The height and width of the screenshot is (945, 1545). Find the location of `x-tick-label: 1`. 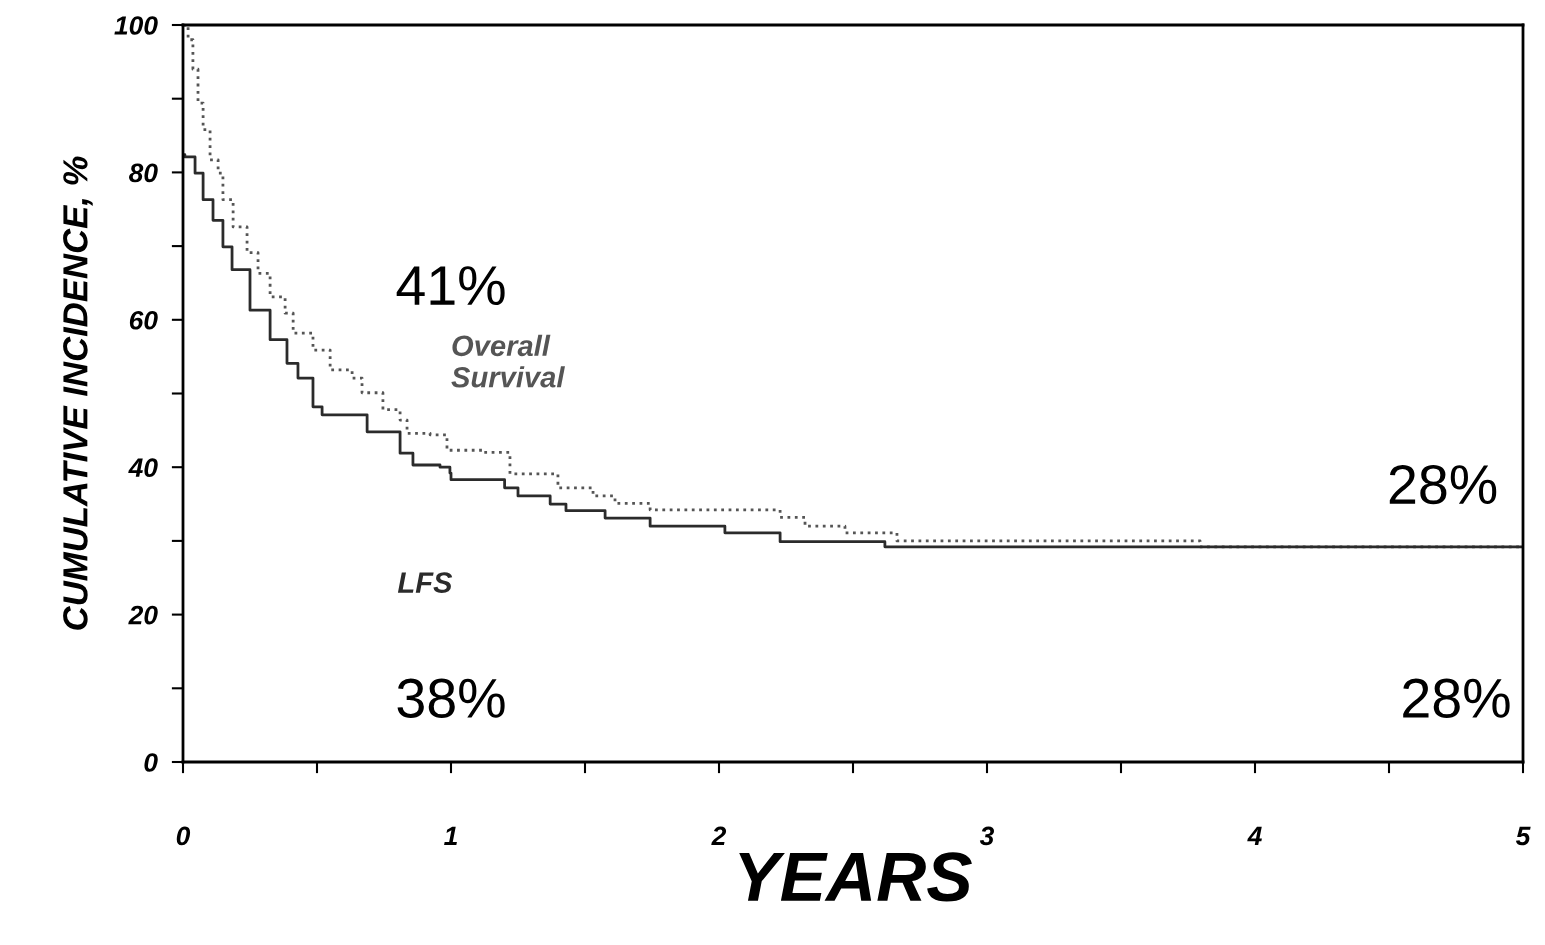

x-tick-label: 1 is located at coordinates (450, 836).